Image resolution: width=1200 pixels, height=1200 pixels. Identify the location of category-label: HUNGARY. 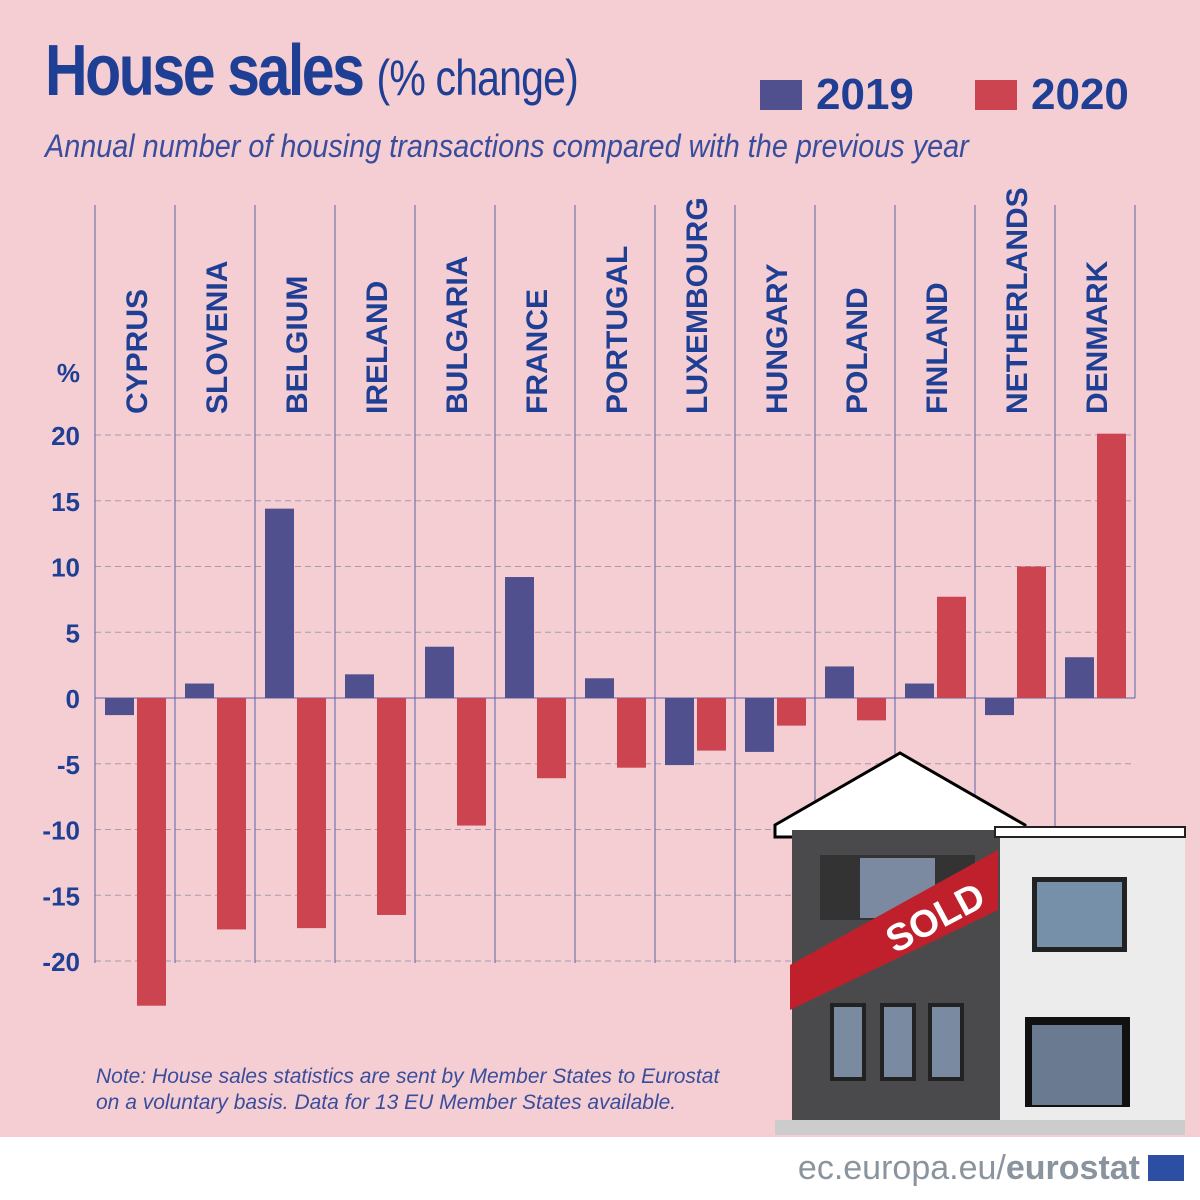
(777, 338).